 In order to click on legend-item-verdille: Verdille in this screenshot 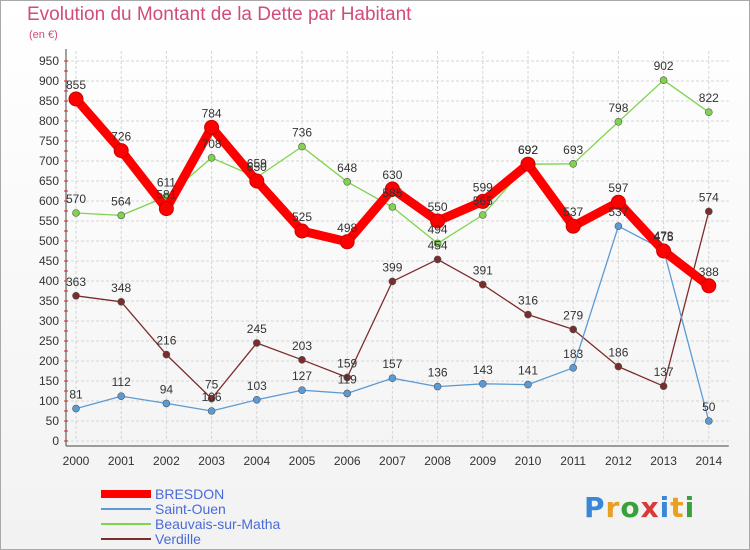, I will do `click(151, 539)`.